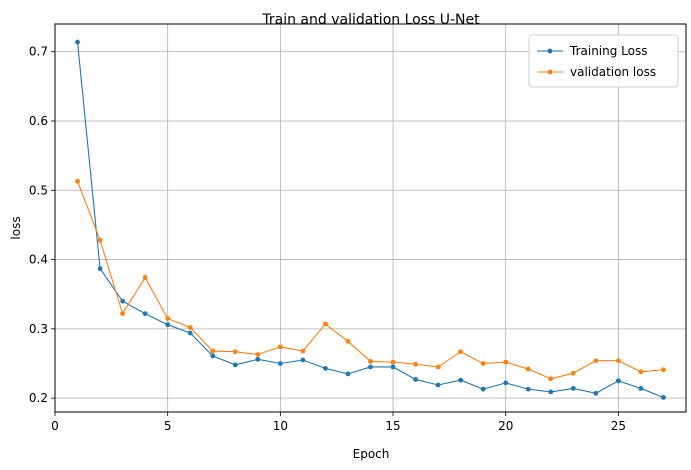  Describe the element at coordinates (505, 426) in the screenshot. I see `x-tick-label: 20` at that location.